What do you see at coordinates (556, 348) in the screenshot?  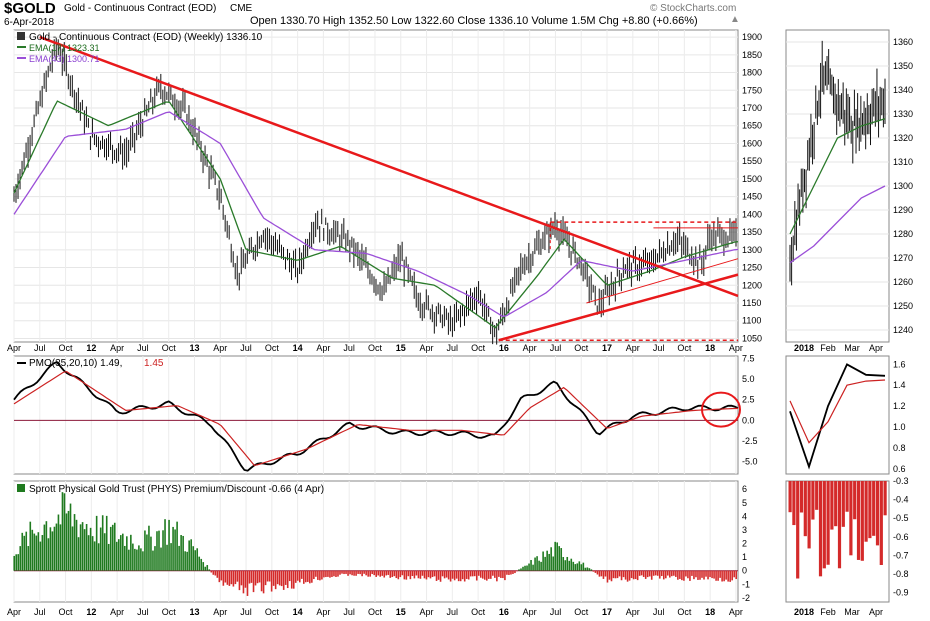 I see `x-axis-label-main: Jul` at bounding box center [556, 348].